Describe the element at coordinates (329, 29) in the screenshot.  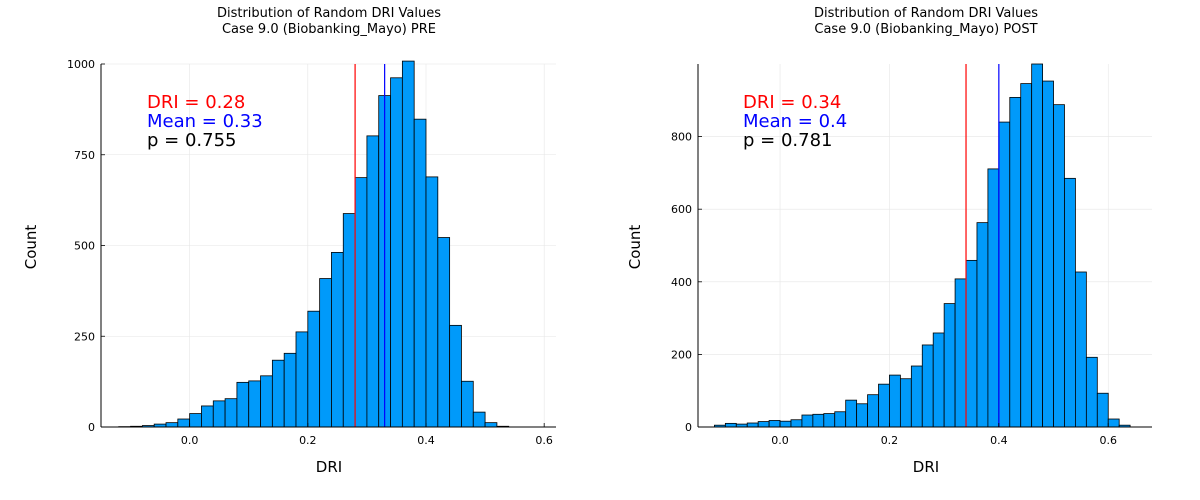
I see `chart-subtitle: Case 9.0 (Biobanking_Mayo) PRE` at that location.